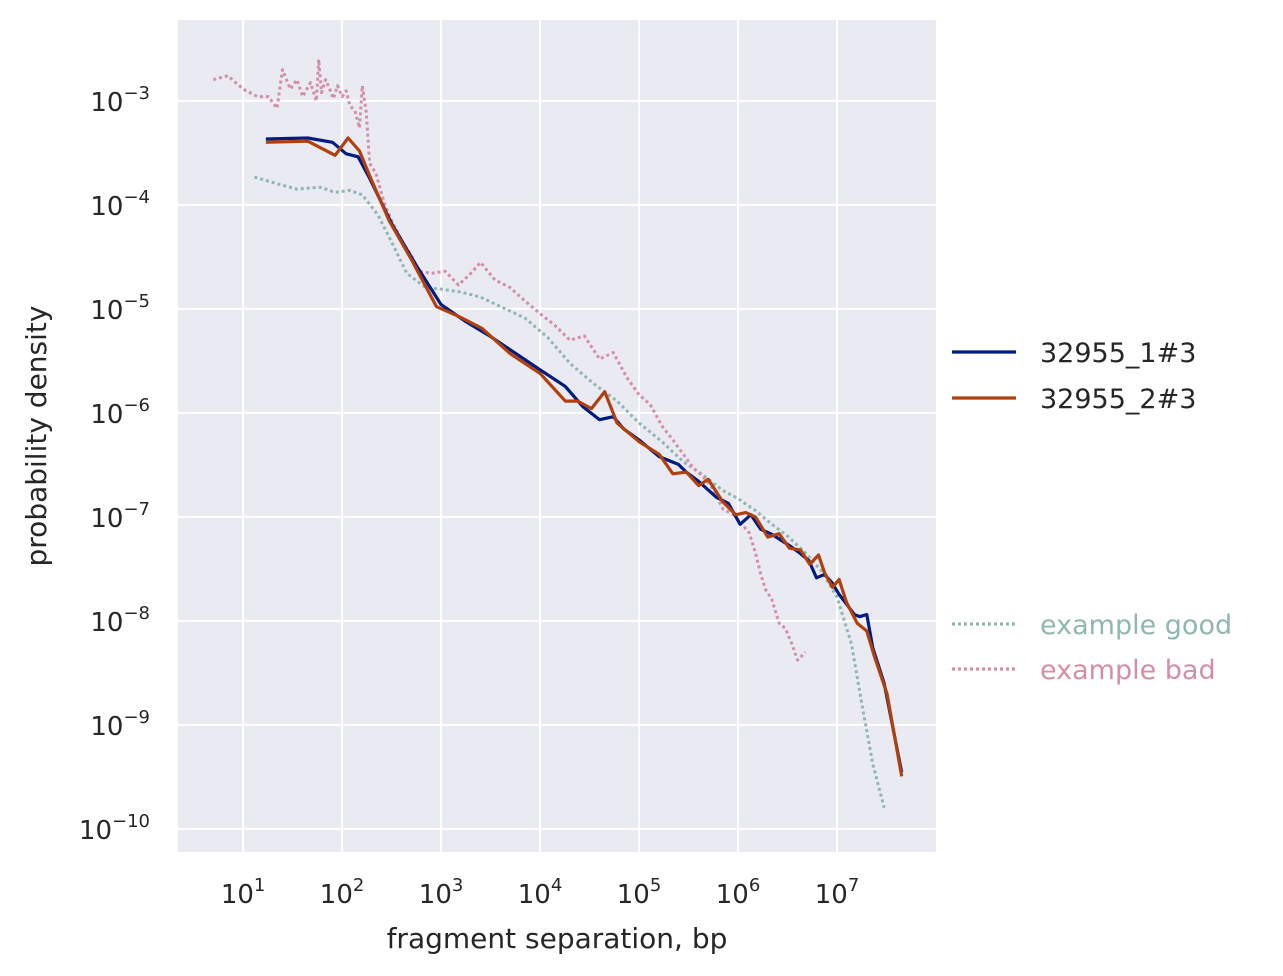 The height and width of the screenshot is (976, 1283). What do you see at coordinates (120, 412) in the screenshot?
I see `y-tick-label: 10⁻⁶` at bounding box center [120, 412].